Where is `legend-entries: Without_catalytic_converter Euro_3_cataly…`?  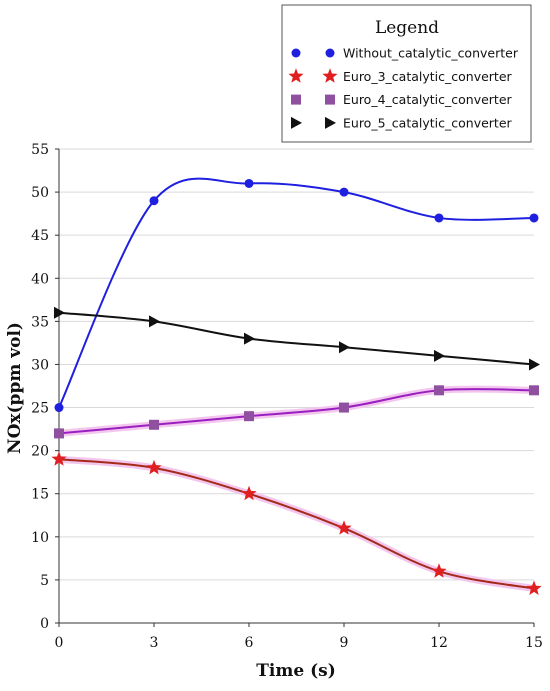
legend-entries: Without_catalytic_converter Euro_3_cataly… is located at coordinates (403, 88).